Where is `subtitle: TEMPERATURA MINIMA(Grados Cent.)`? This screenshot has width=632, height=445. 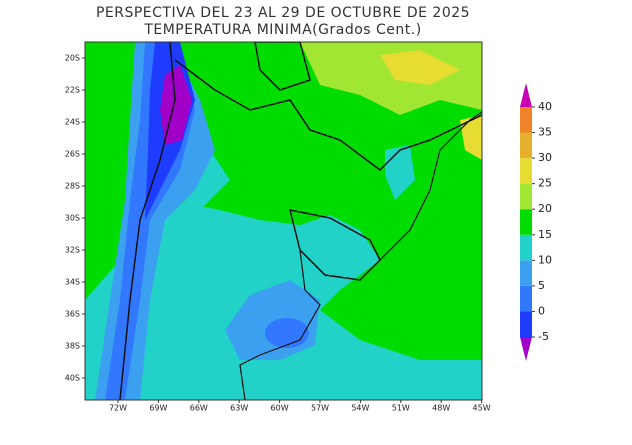
subtitle: TEMPERATURA MINIMA(Grados Cent.) is located at coordinates (282, 30).